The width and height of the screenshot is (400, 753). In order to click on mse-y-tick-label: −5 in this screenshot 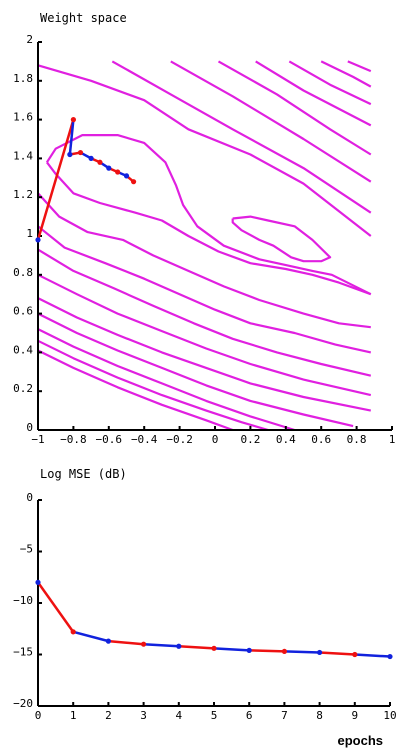, I will do `click(26, 549)`.